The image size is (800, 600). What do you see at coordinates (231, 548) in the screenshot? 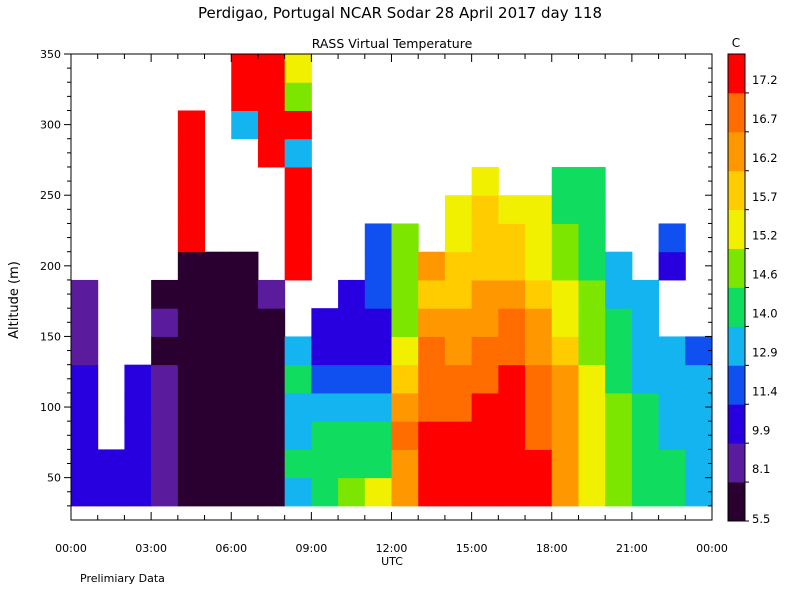
I see `x-tick-label: 06:00` at bounding box center [231, 548].